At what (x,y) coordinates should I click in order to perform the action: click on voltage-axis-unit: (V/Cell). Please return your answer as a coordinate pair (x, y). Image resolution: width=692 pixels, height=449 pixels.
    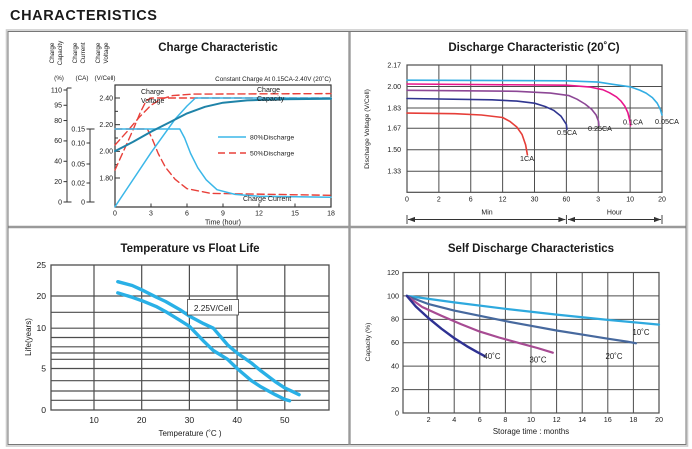
    Looking at the image, I should click on (105, 78).